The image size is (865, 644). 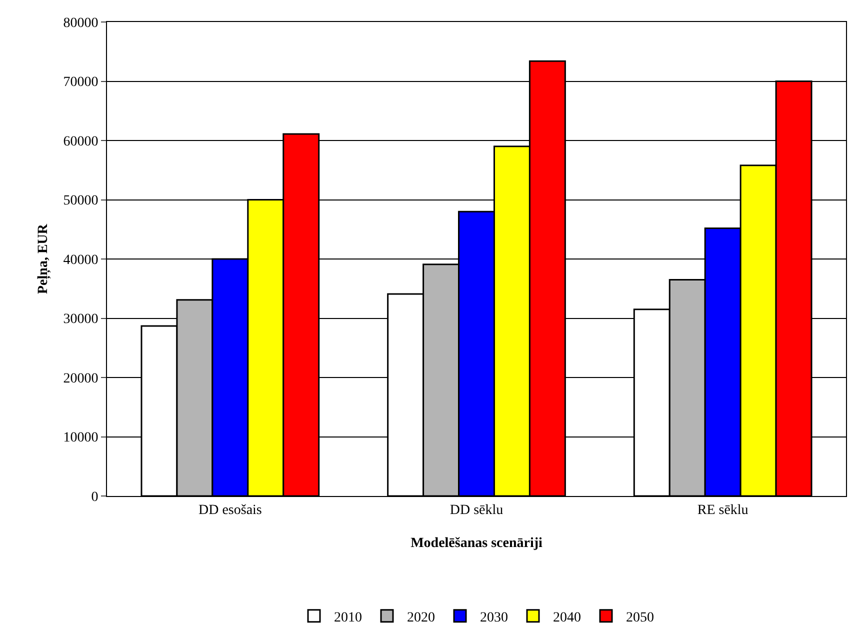 I want to click on y-tick-label: 40000, so click(x=80, y=260).